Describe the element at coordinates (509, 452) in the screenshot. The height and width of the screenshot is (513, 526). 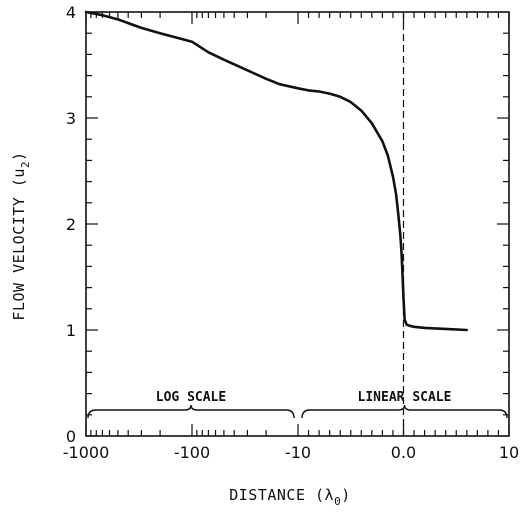
I see `x-tick-label: 10` at that location.